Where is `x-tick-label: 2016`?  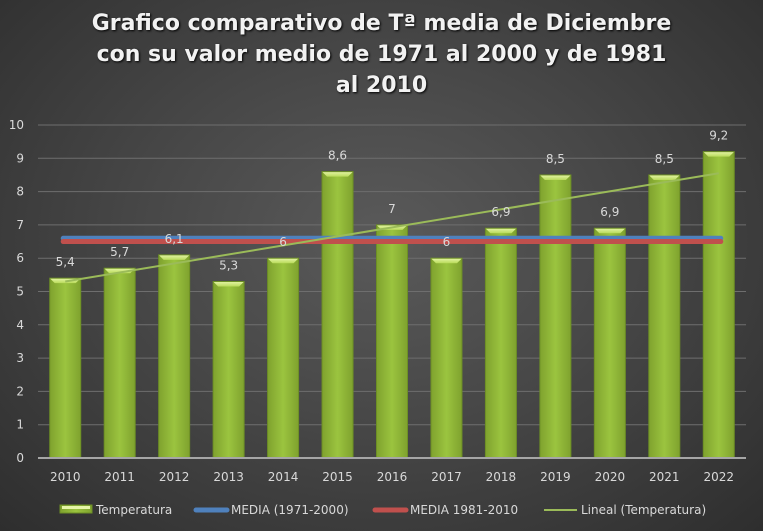 x-tick-label: 2016 is located at coordinates (392, 477).